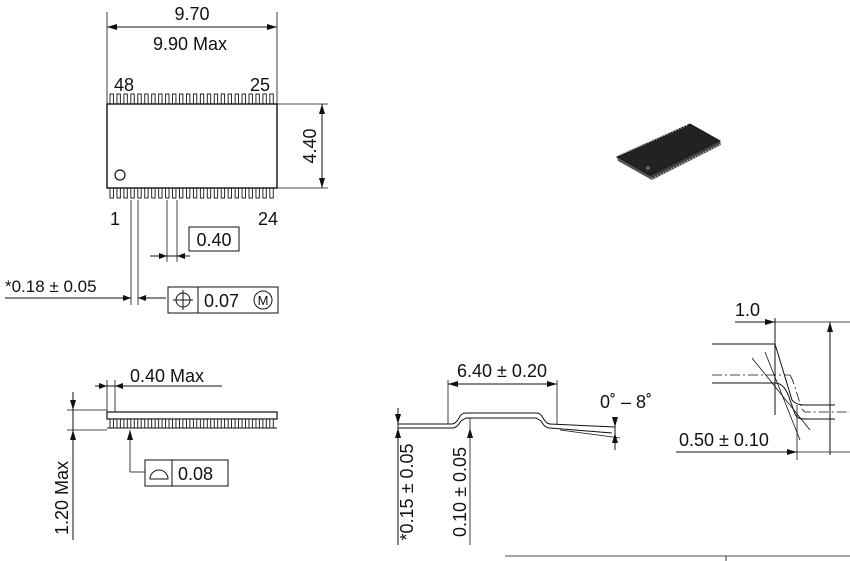 Image resolution: width=850 pixels, height=561 pixels. Describe the element at coordinates (773, 374) in the screenshot. I see `detail-lead` at that location.